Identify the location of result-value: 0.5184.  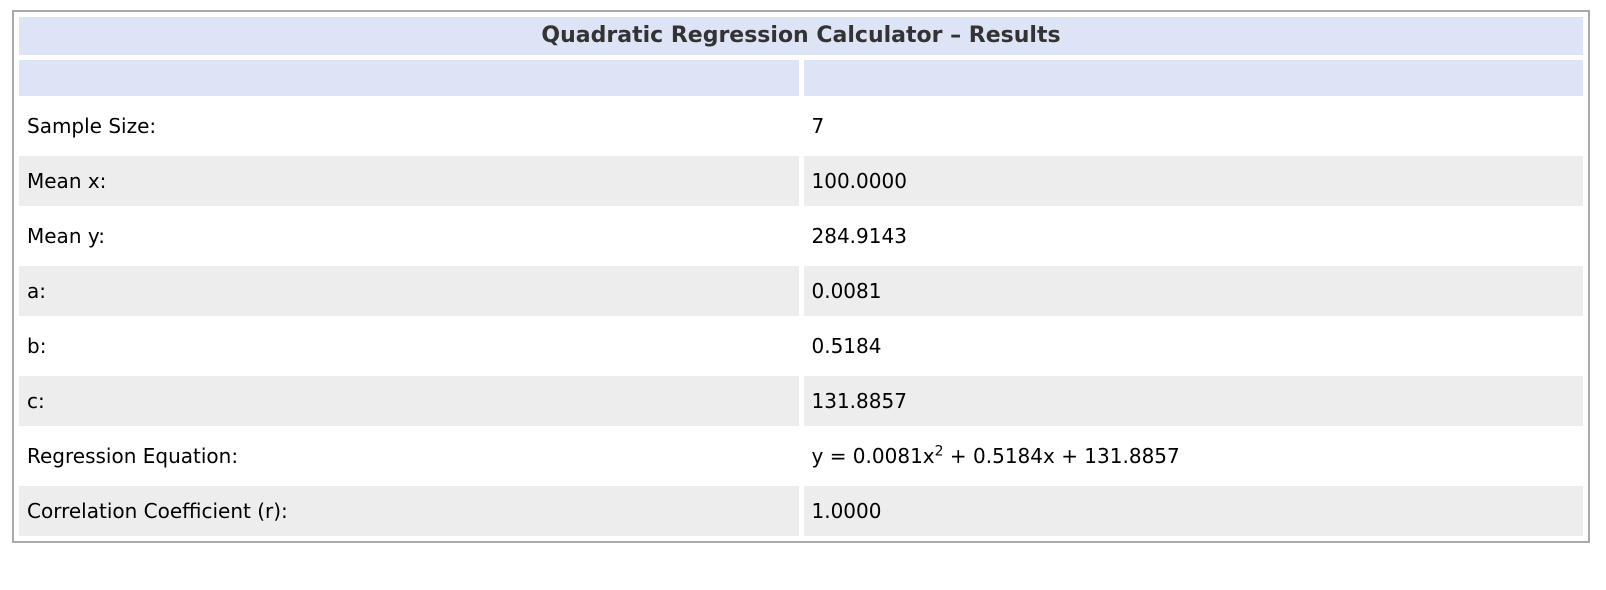
(1193, 346).